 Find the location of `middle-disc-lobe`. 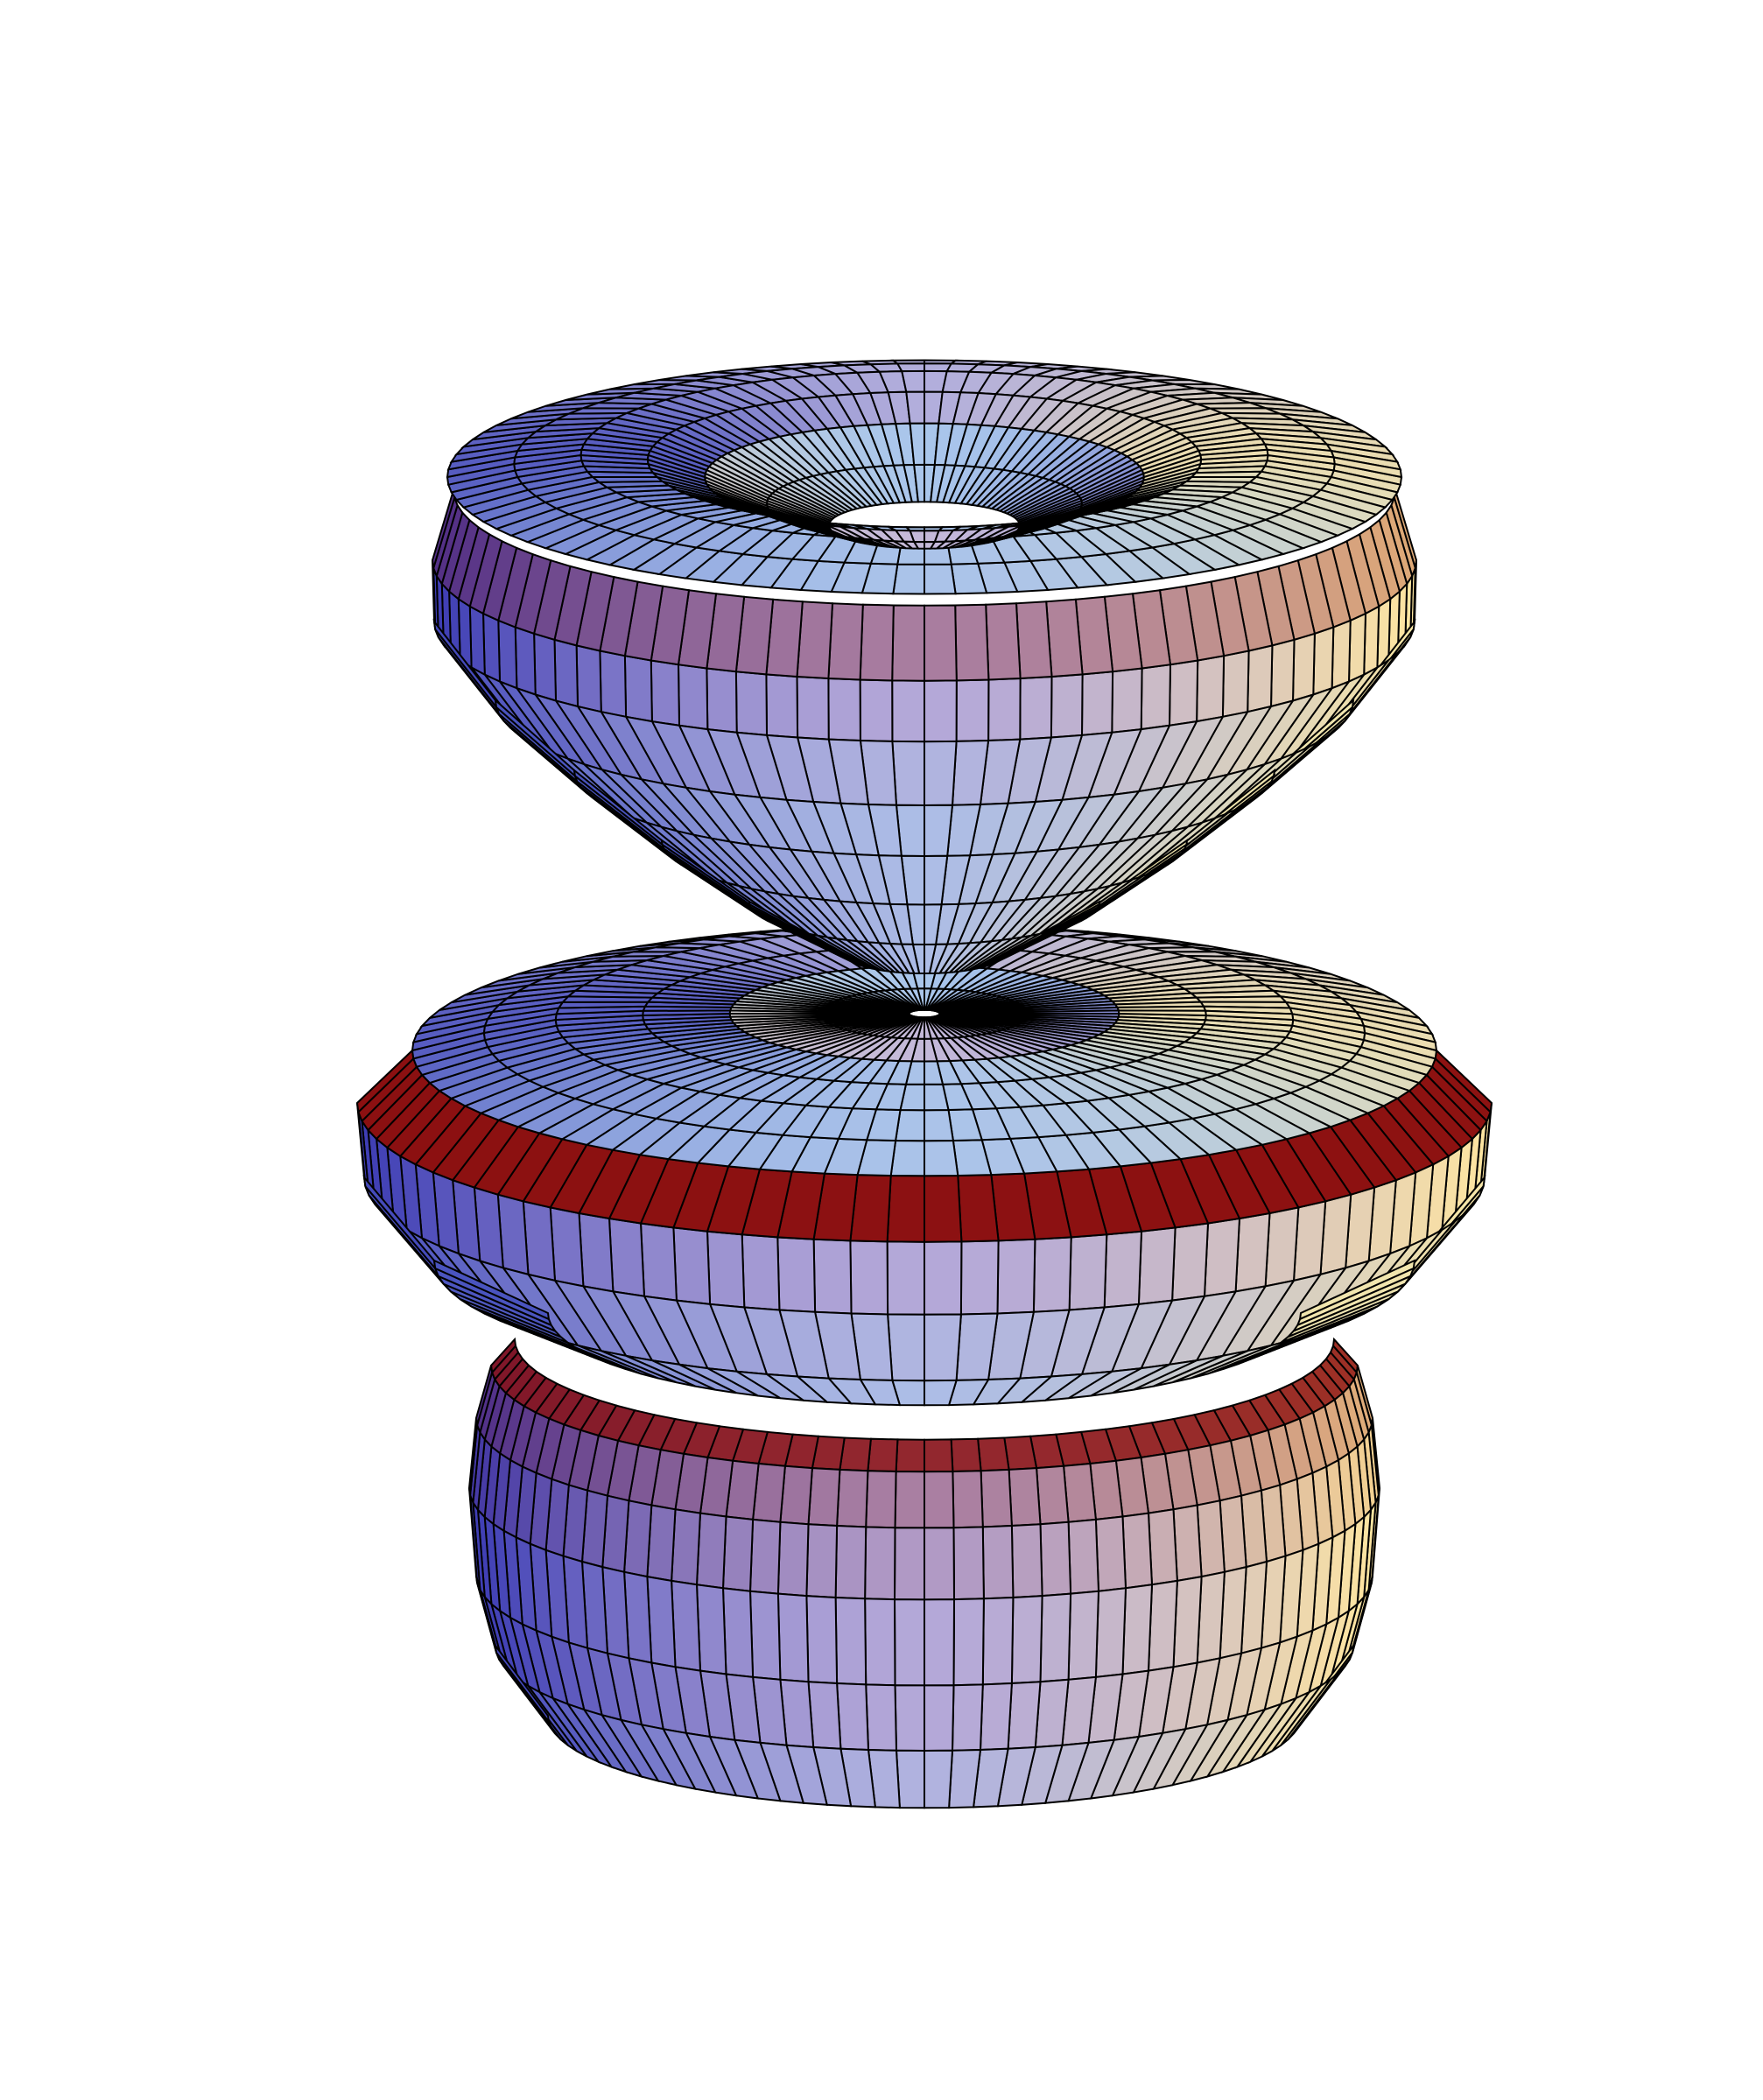

middle-disc-lobe is located at coordinates (924, 1165).